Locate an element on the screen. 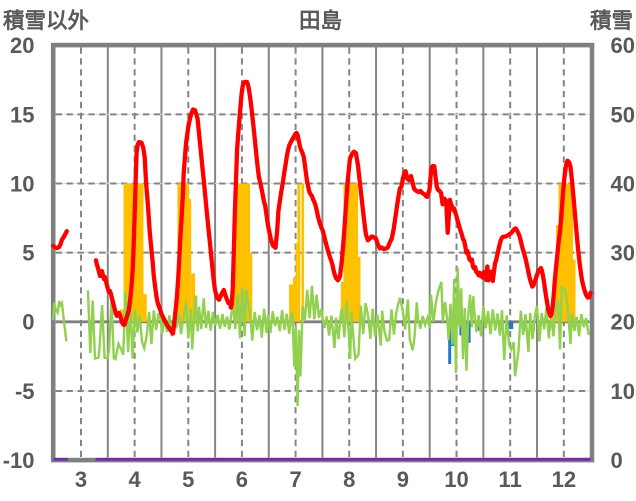 The height and width of the screenshot is (501, 636). svg-text: 60 is located at coordinates (623, 45).